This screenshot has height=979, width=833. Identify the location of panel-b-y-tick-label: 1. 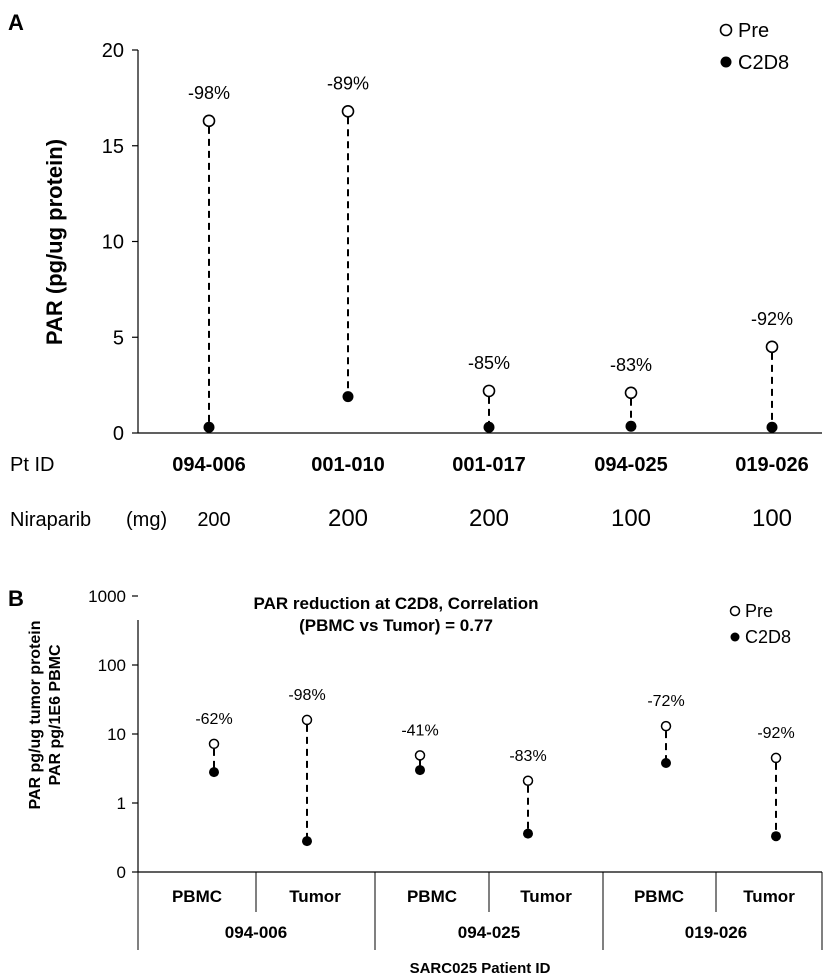
(121, 803).